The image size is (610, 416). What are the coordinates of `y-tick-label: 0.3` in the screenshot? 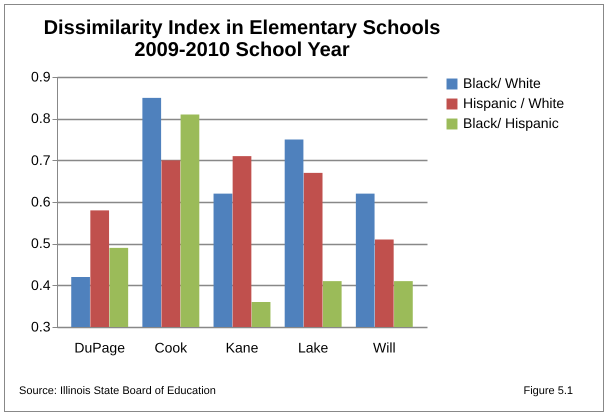 It's located at (41, 326).